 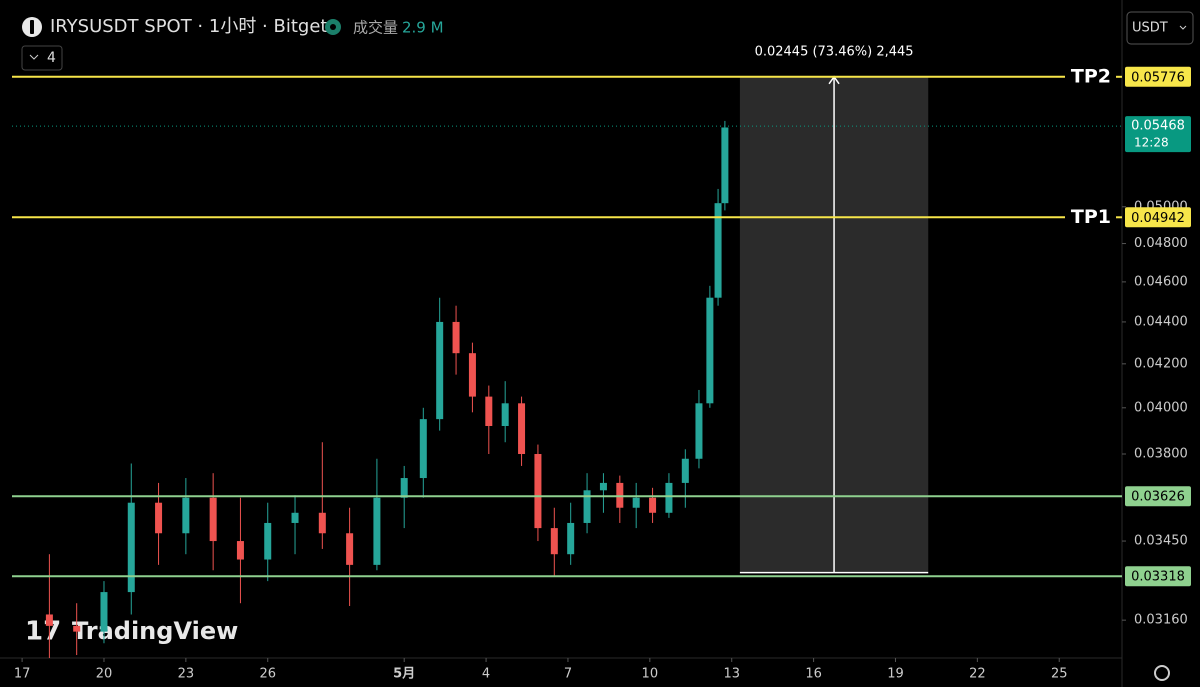 I want to click on x-tick-label: 4, so click(x=486, y=674).